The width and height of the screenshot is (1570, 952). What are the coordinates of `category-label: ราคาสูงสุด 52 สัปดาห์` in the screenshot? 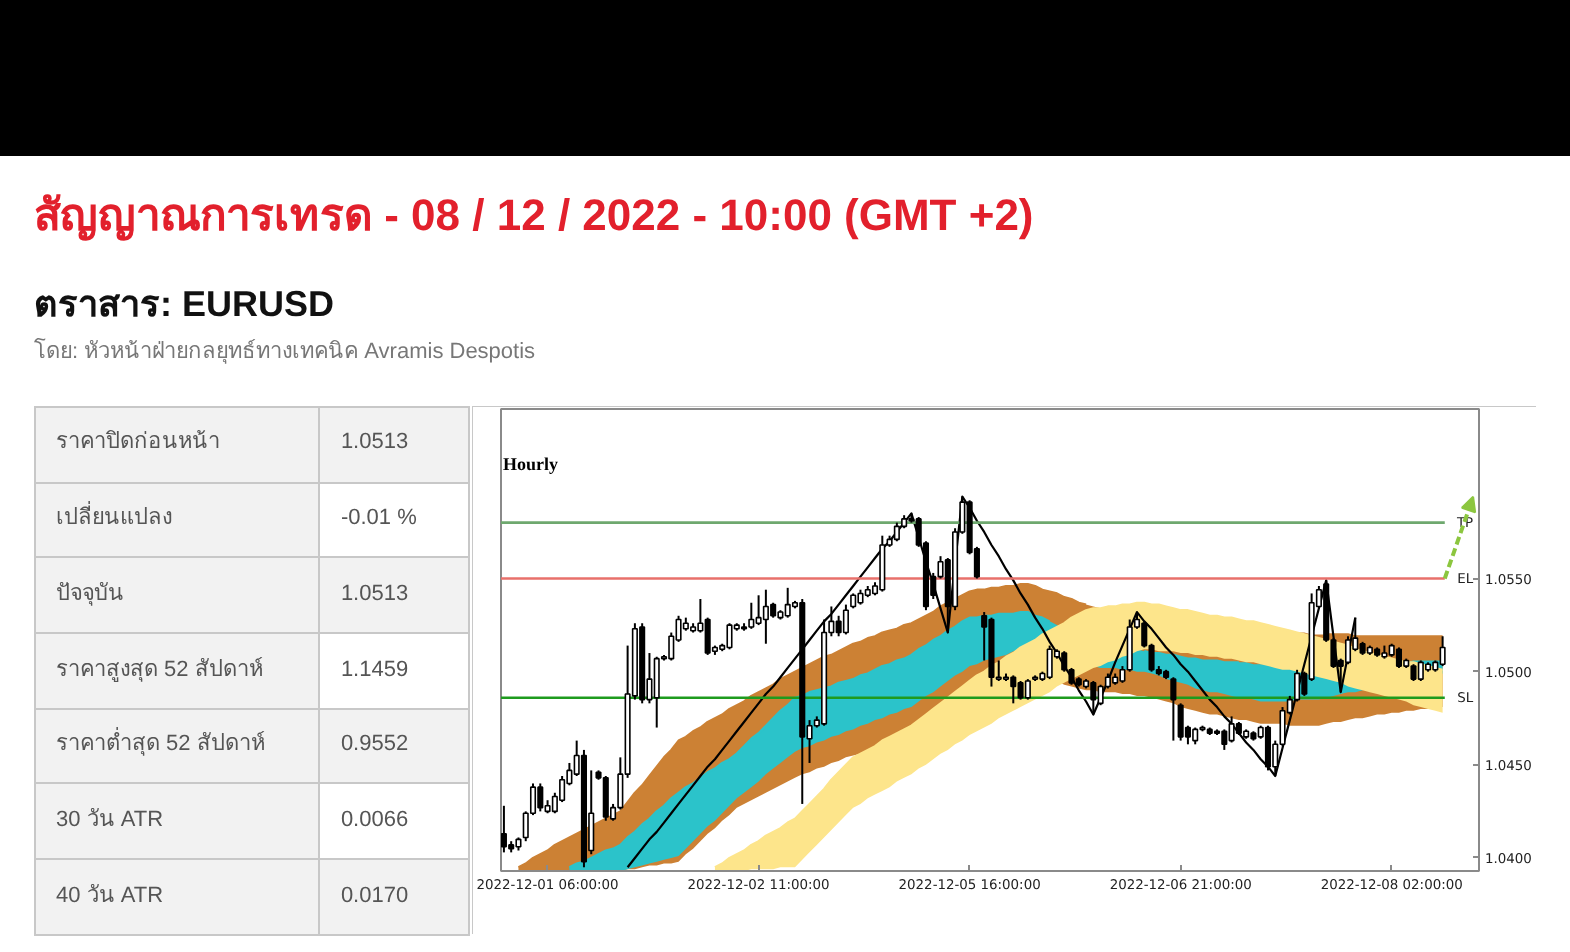 It's located at (177, 671).